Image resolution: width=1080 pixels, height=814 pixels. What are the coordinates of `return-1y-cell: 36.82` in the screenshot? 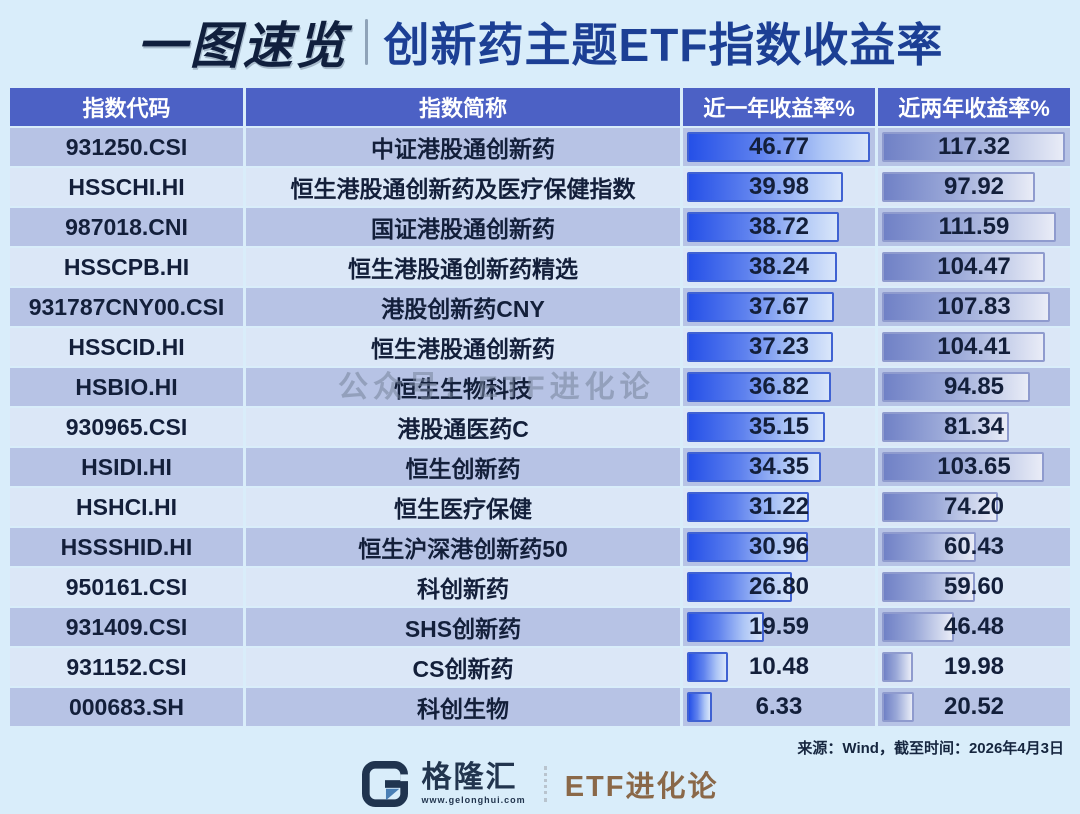 It's located at (779, 387).